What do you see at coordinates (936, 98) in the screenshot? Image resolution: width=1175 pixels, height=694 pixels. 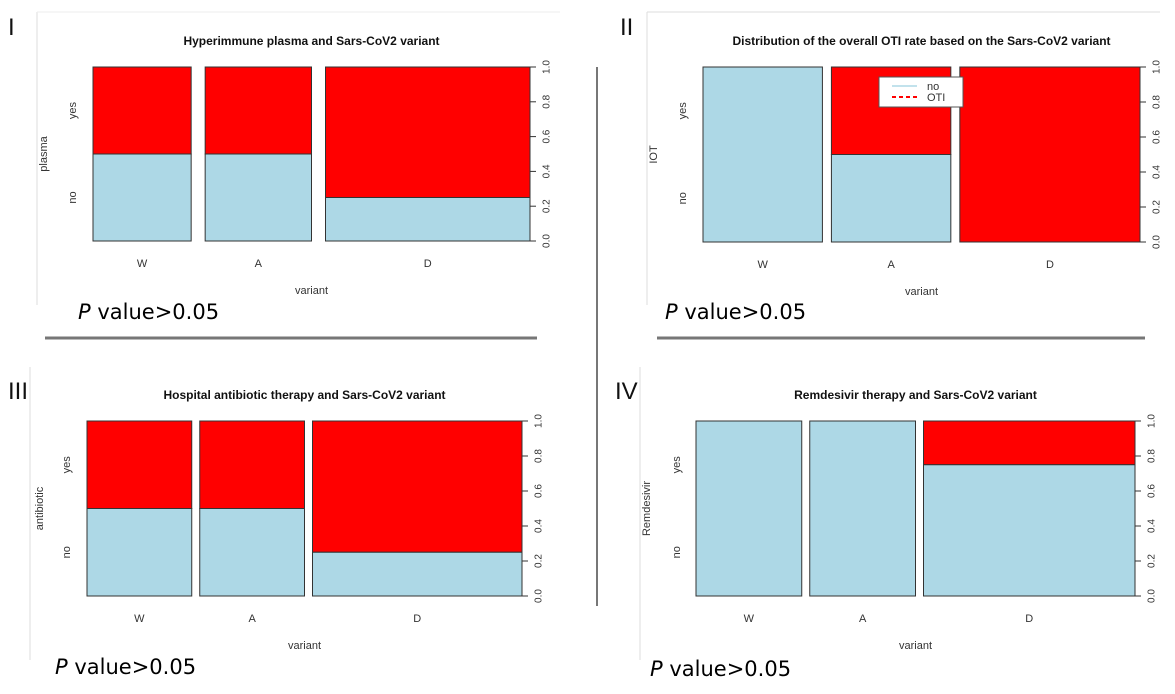 I see `legend-label-oti: OTI` at bounding box center [936, 98].